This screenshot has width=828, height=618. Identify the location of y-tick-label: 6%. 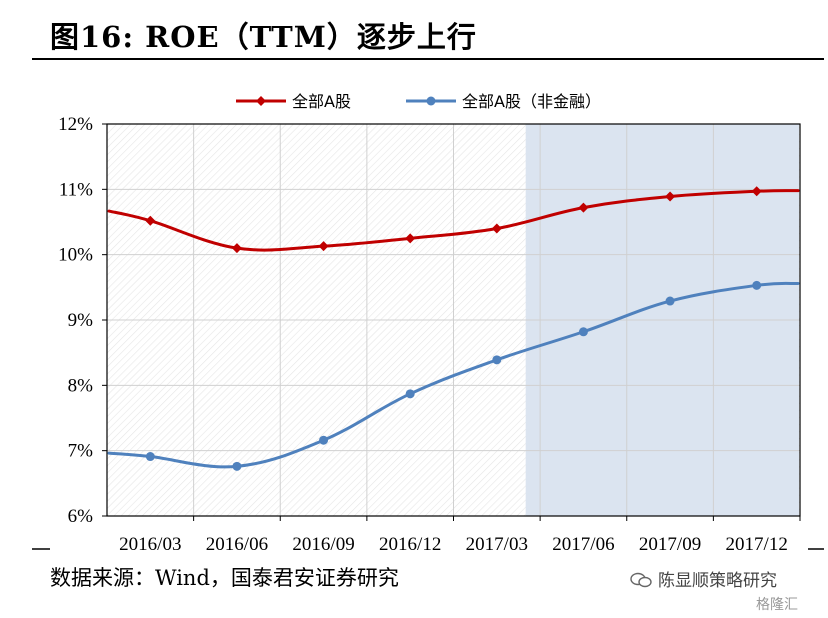
(81, 516).